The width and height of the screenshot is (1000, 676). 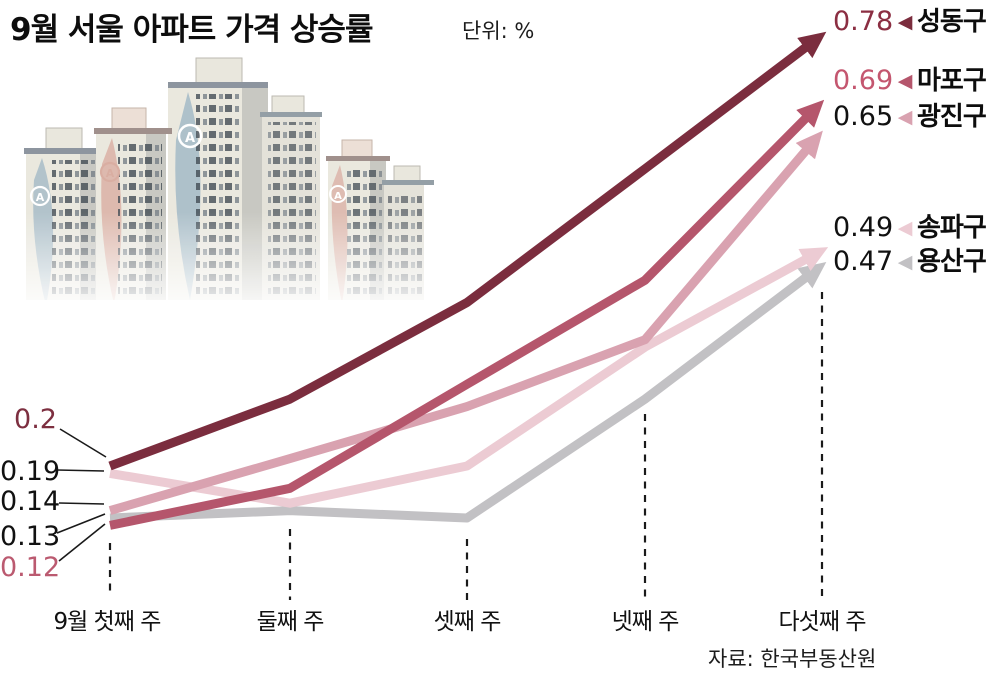 What do you see at coordinates (792, 659) in the screenshot?
I see `source-credit: 자료: 한국부동산원` at bounding box center [792, 659].